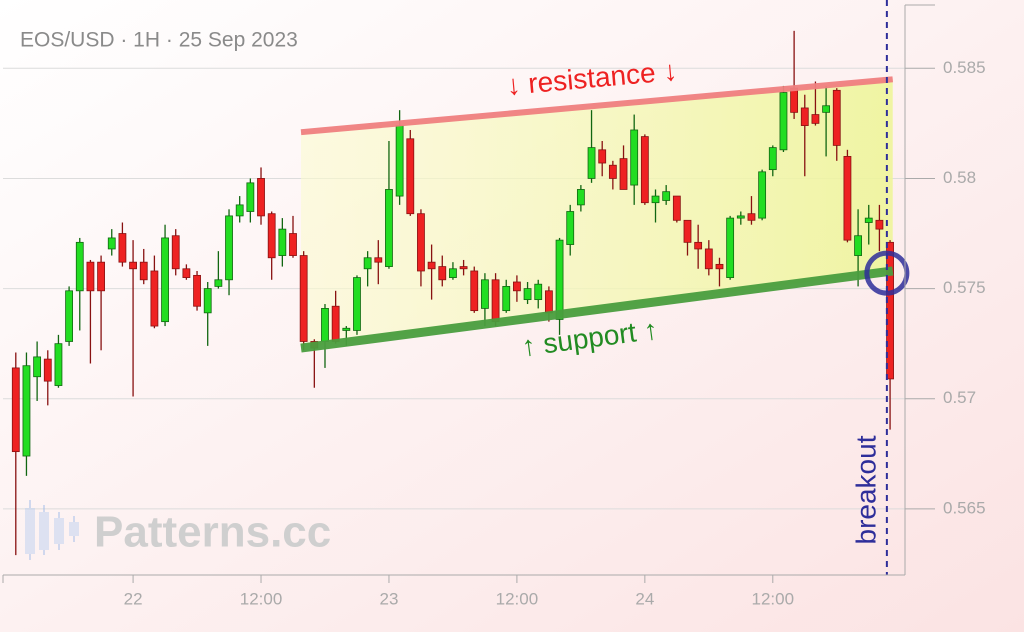  What do you see at coordinates (865, 489) in the screenshot?
I see `breakout-label: breakout` at bounding box center [865, 489].